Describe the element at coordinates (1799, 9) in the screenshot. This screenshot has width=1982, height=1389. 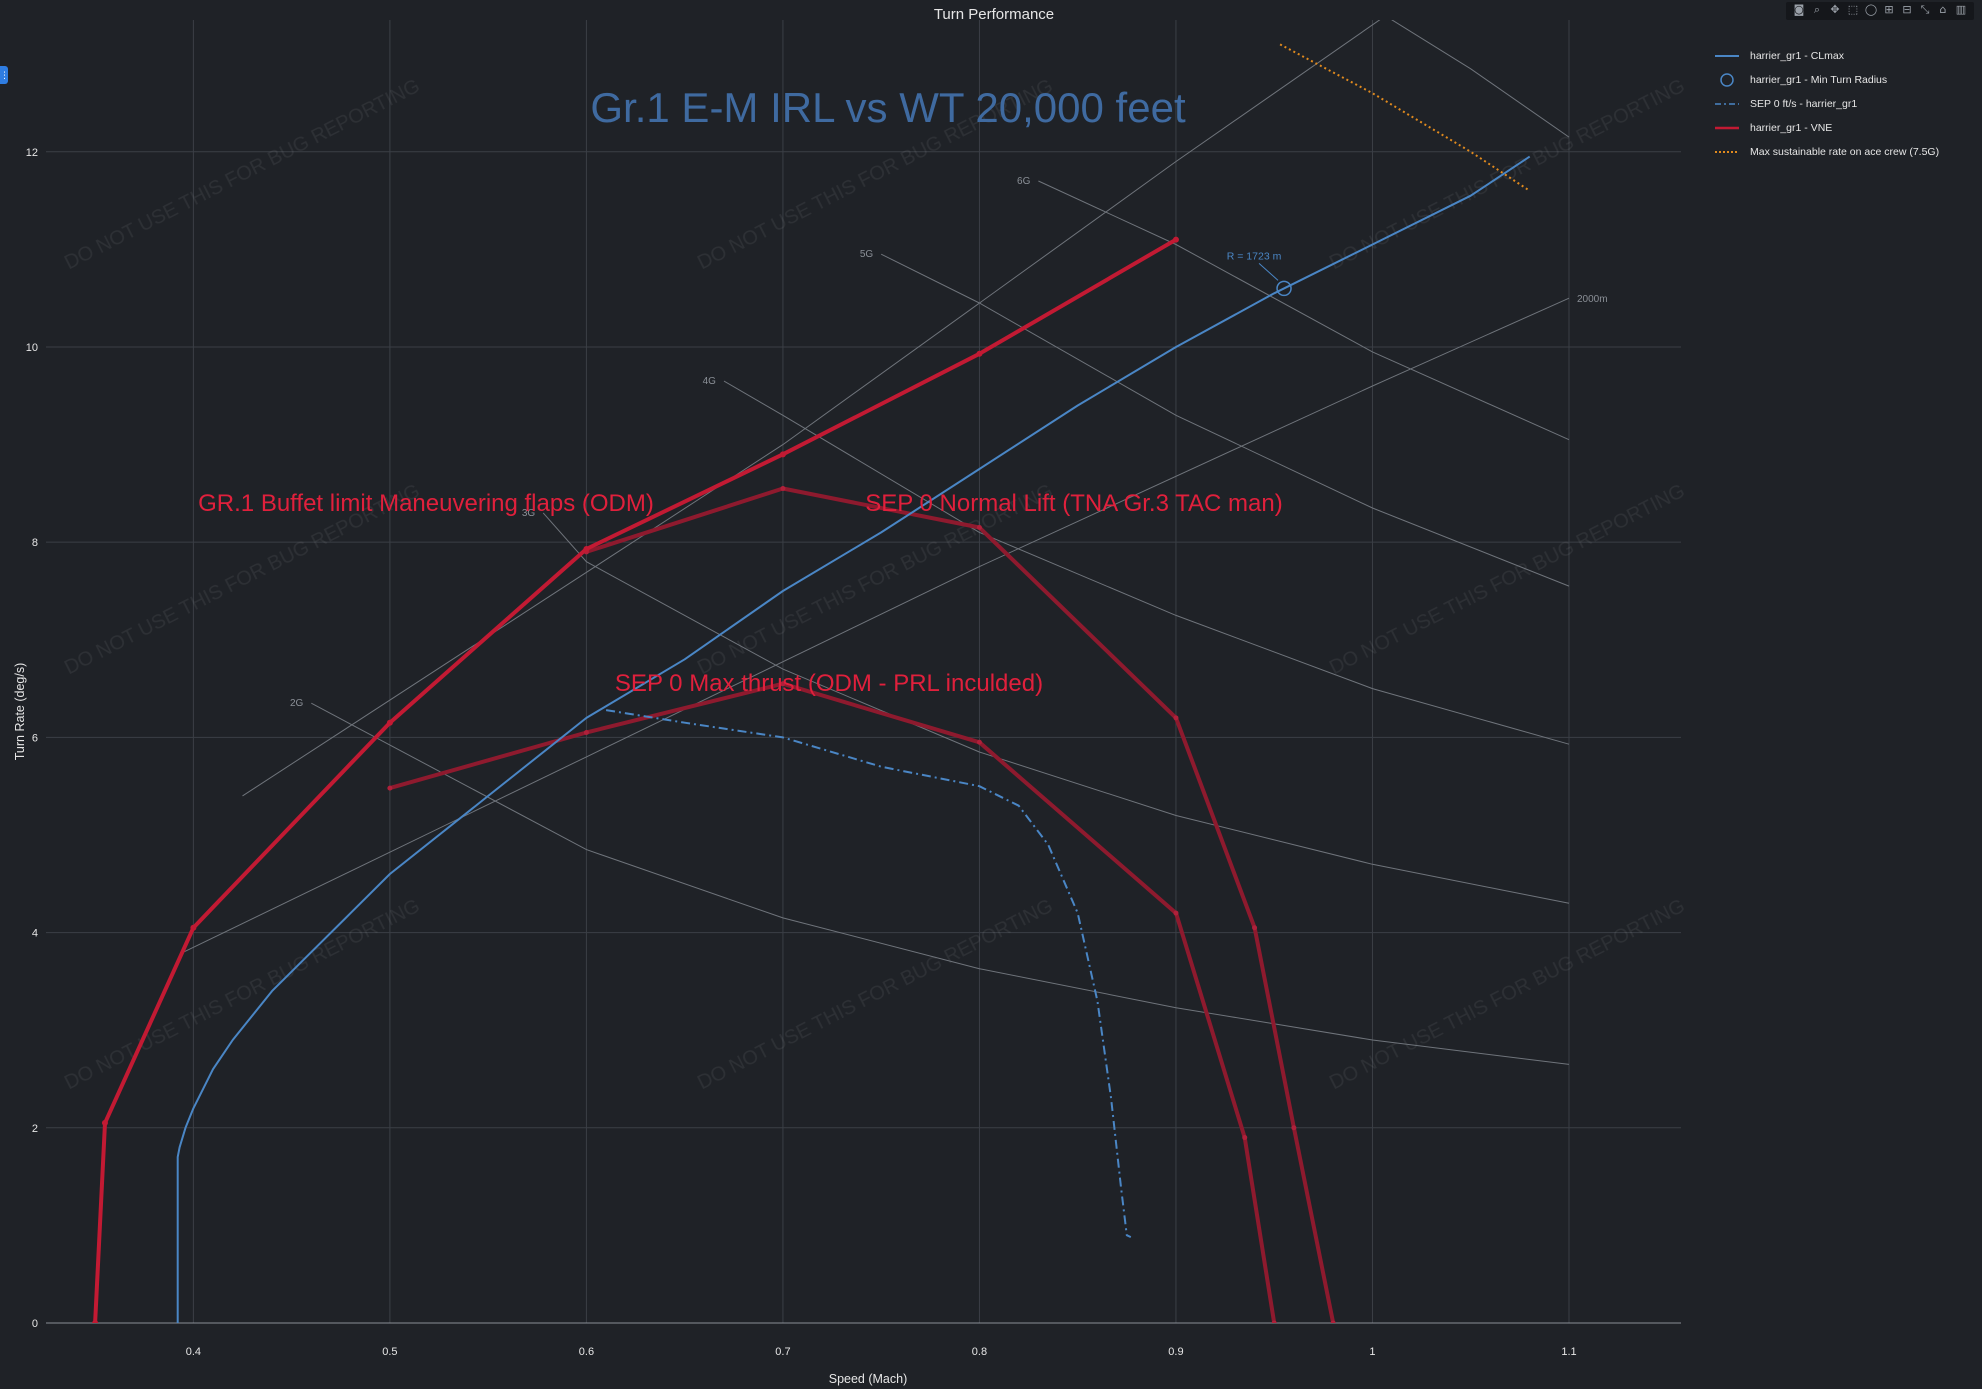
I see `camera-icon: ◙` at that location.